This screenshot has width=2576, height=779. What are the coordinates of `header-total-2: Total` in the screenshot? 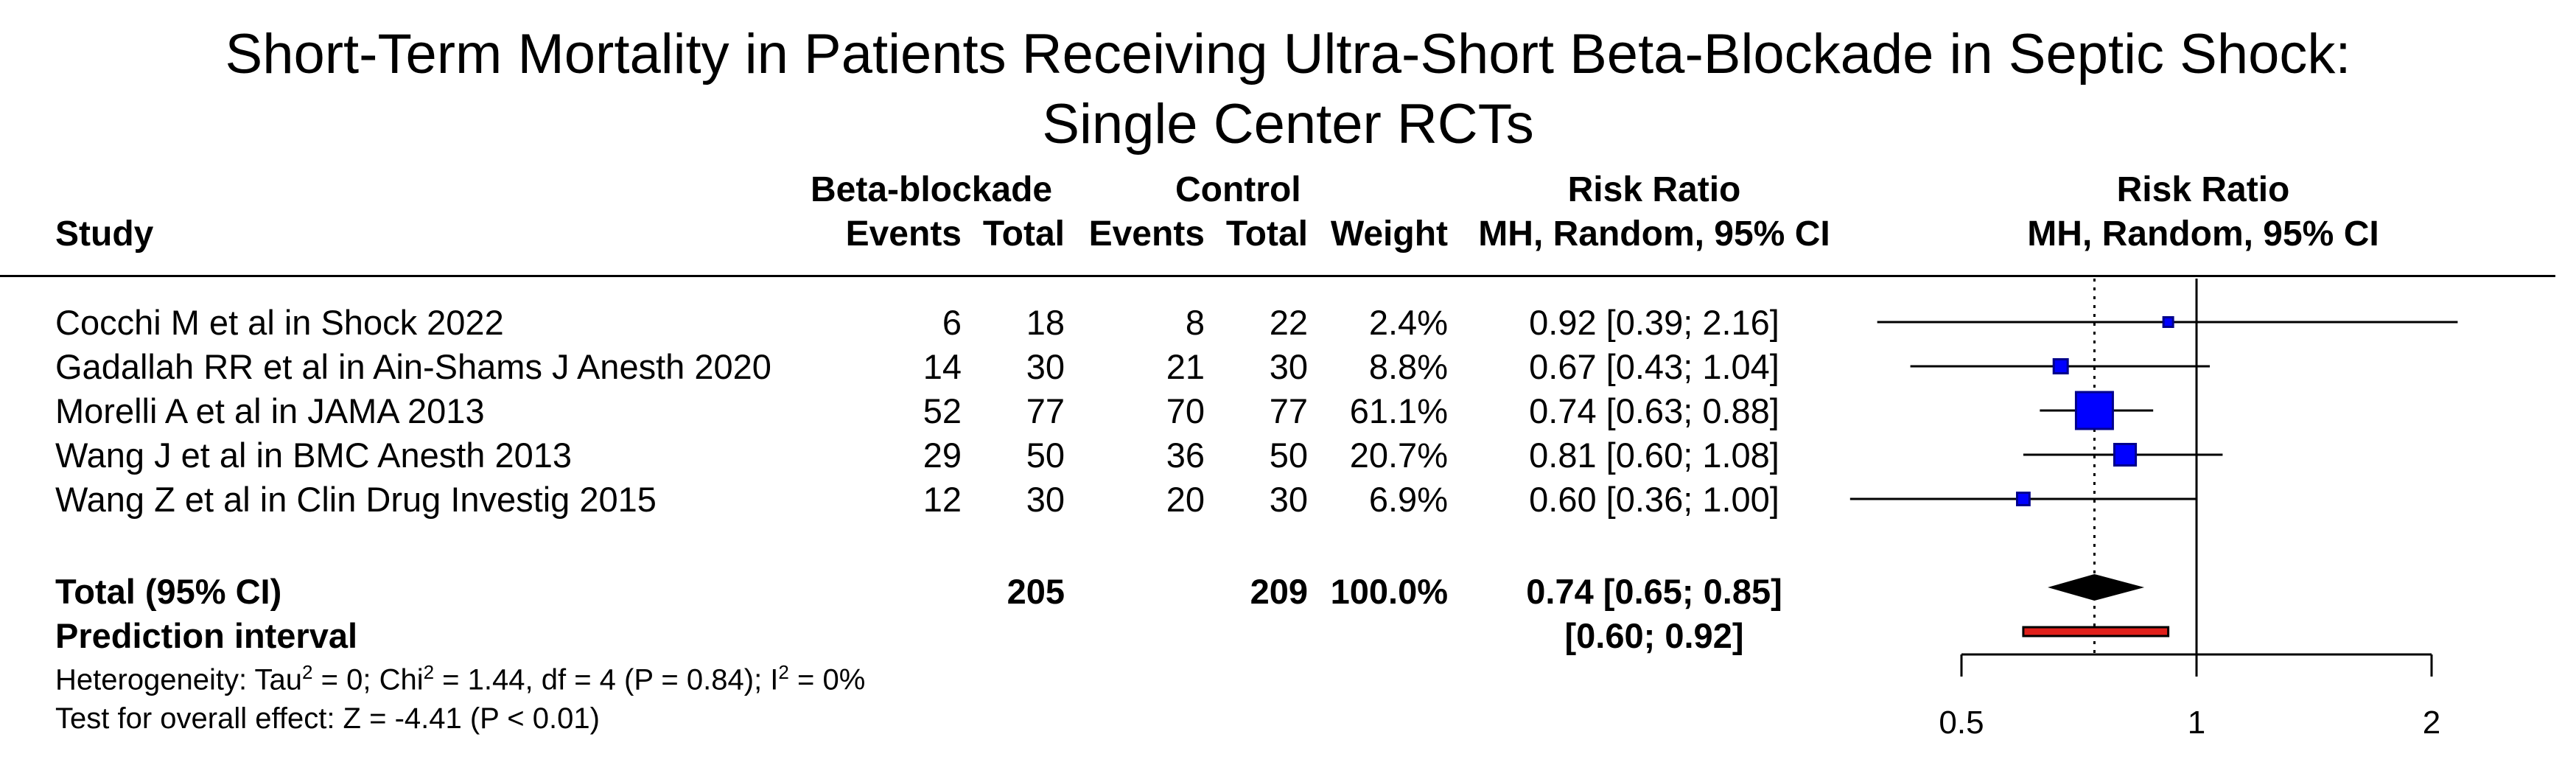 It's located at (1266, 234).